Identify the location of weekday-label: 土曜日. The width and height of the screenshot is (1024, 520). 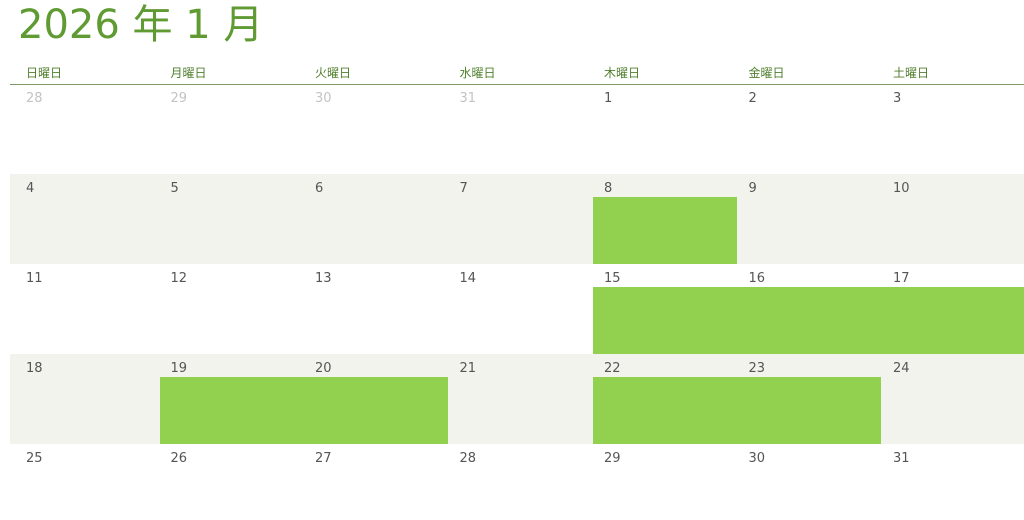
(911, 73).